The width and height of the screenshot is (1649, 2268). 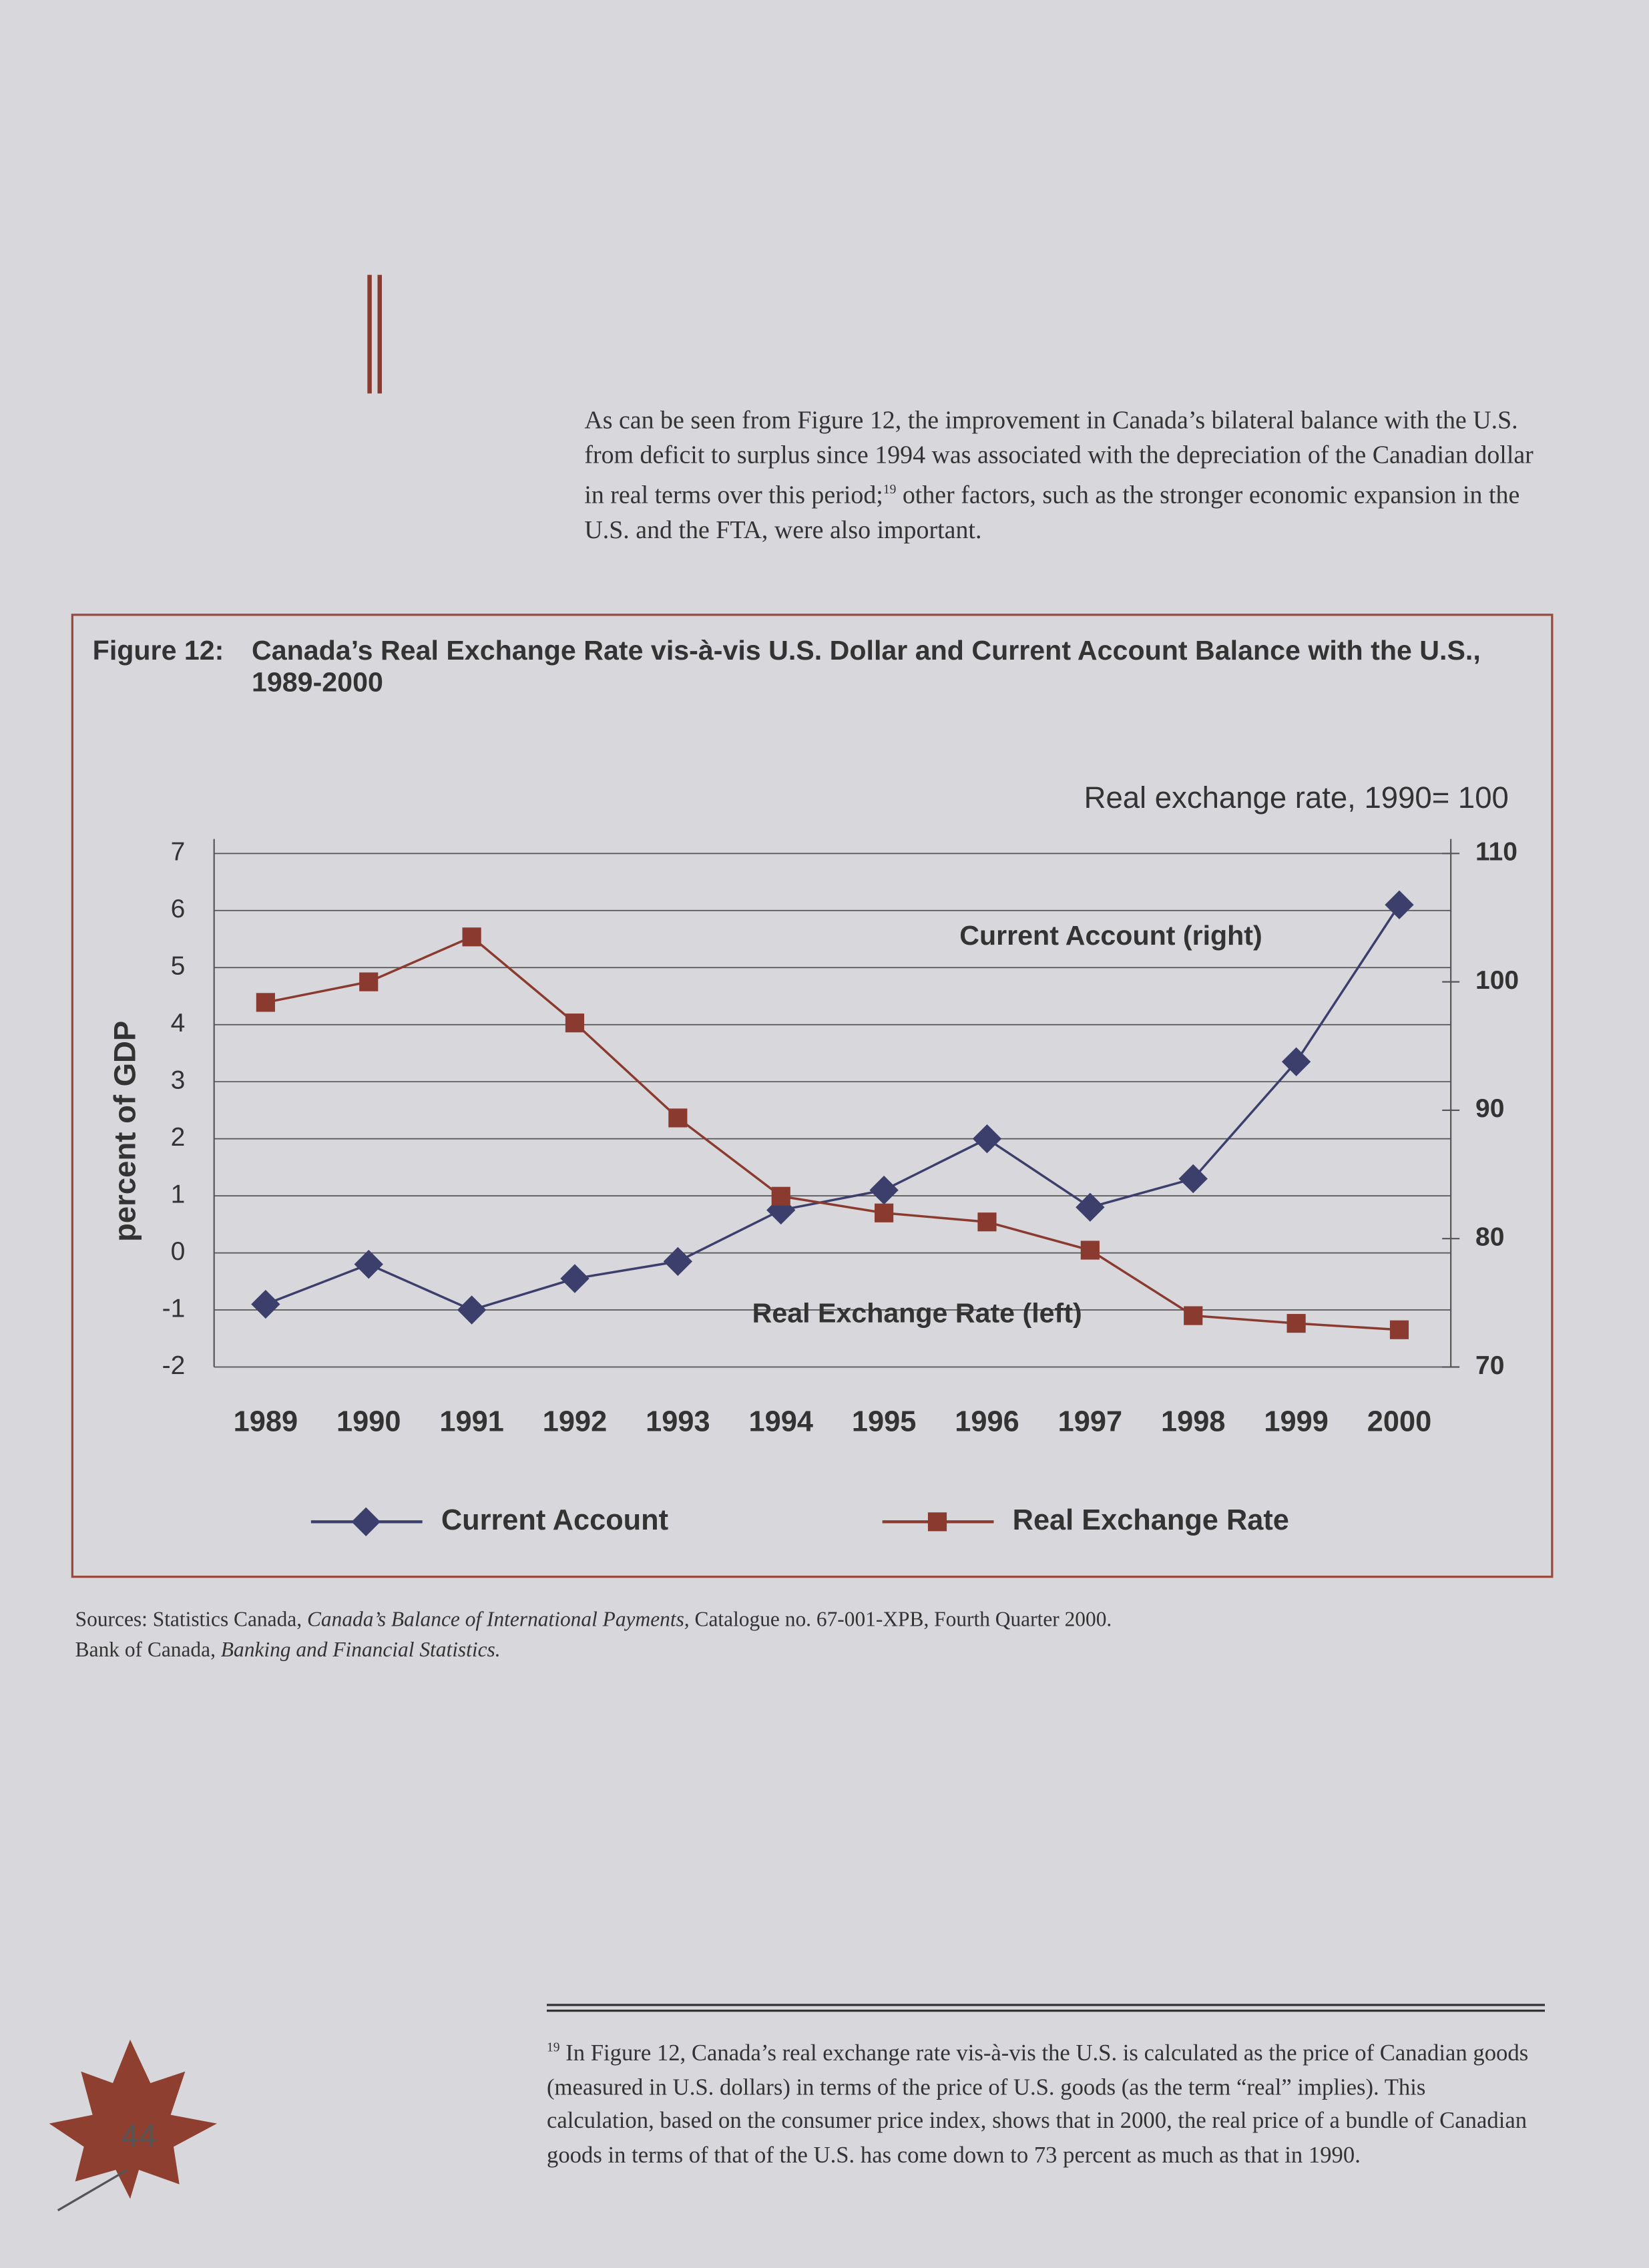 I want to click on legend-label: Current Account, so click(x=554, y=1520).